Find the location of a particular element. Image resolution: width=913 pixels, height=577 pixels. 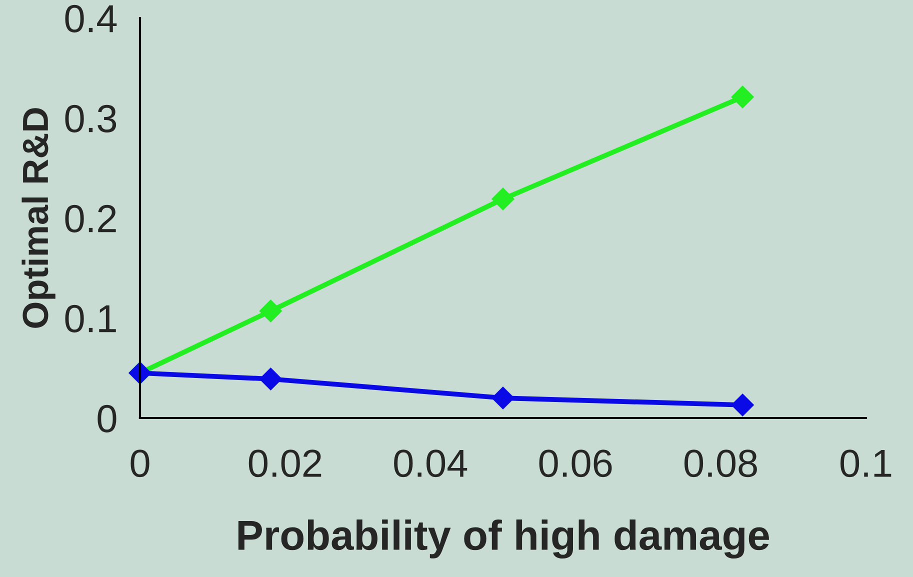

y-tick-label: 0.2 is located at coordinates (90, 218).